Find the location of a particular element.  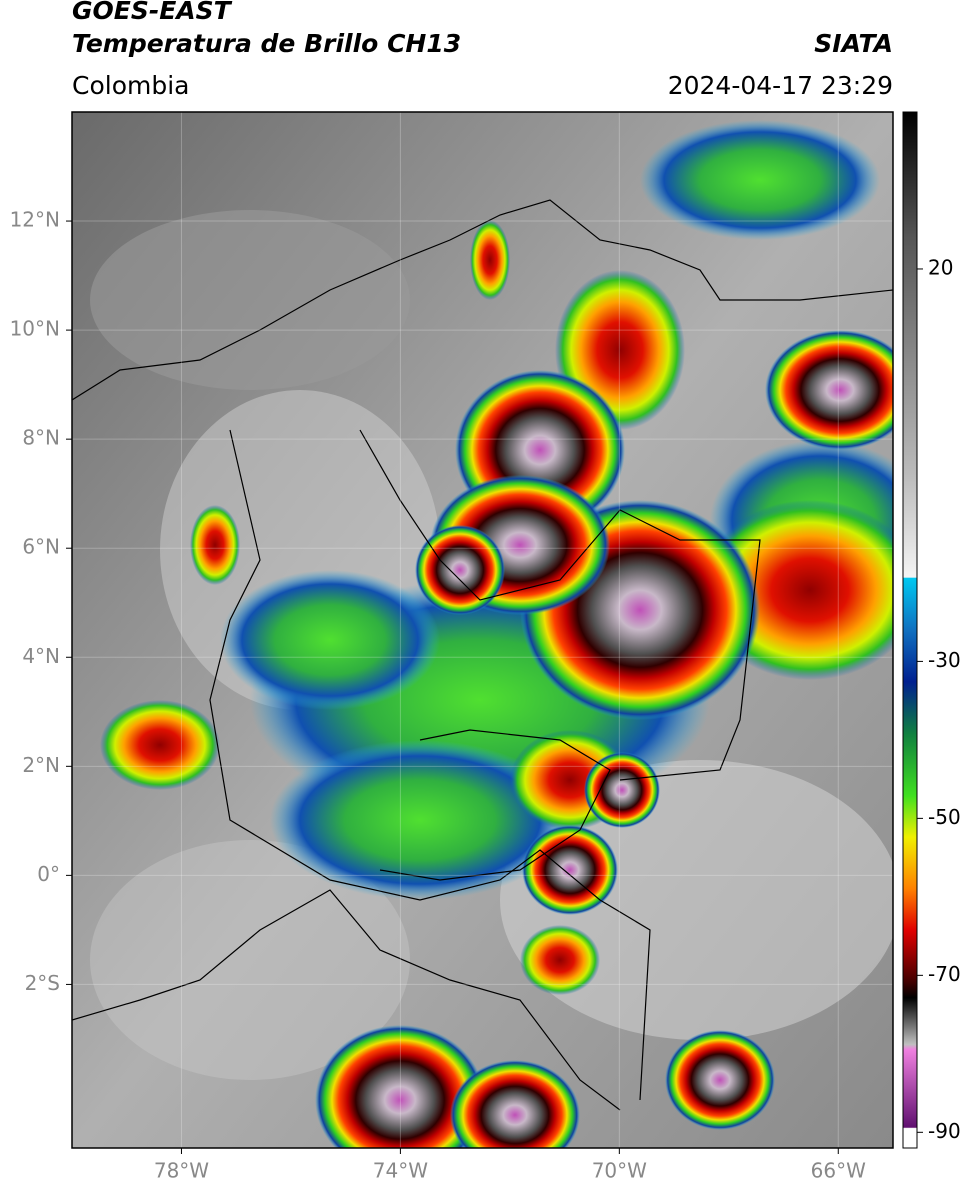

y-tick-label: 2°S is located at coordinates (42, 983).